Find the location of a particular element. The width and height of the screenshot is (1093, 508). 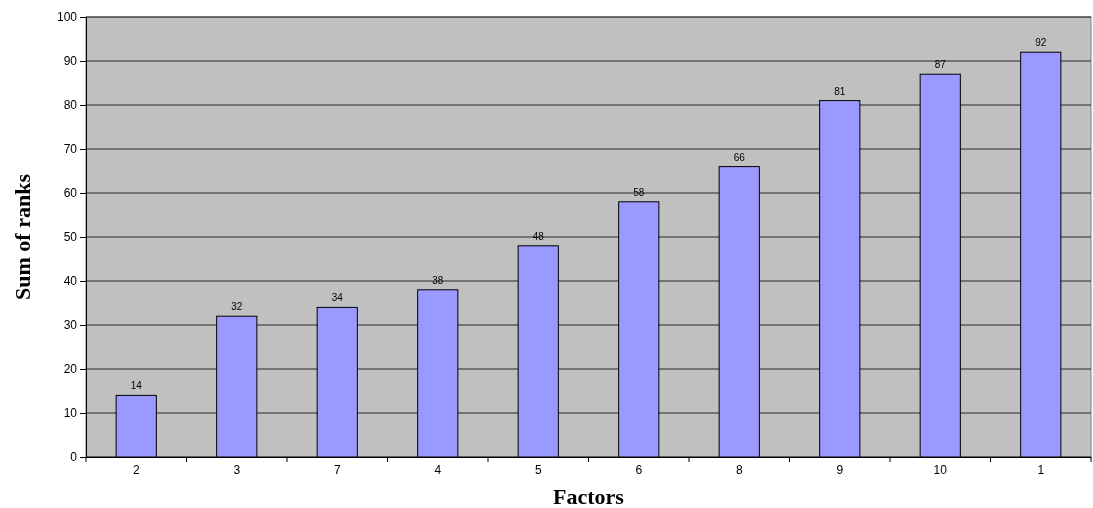

y-tick-label: 40 is located at coordinates (70, 281).